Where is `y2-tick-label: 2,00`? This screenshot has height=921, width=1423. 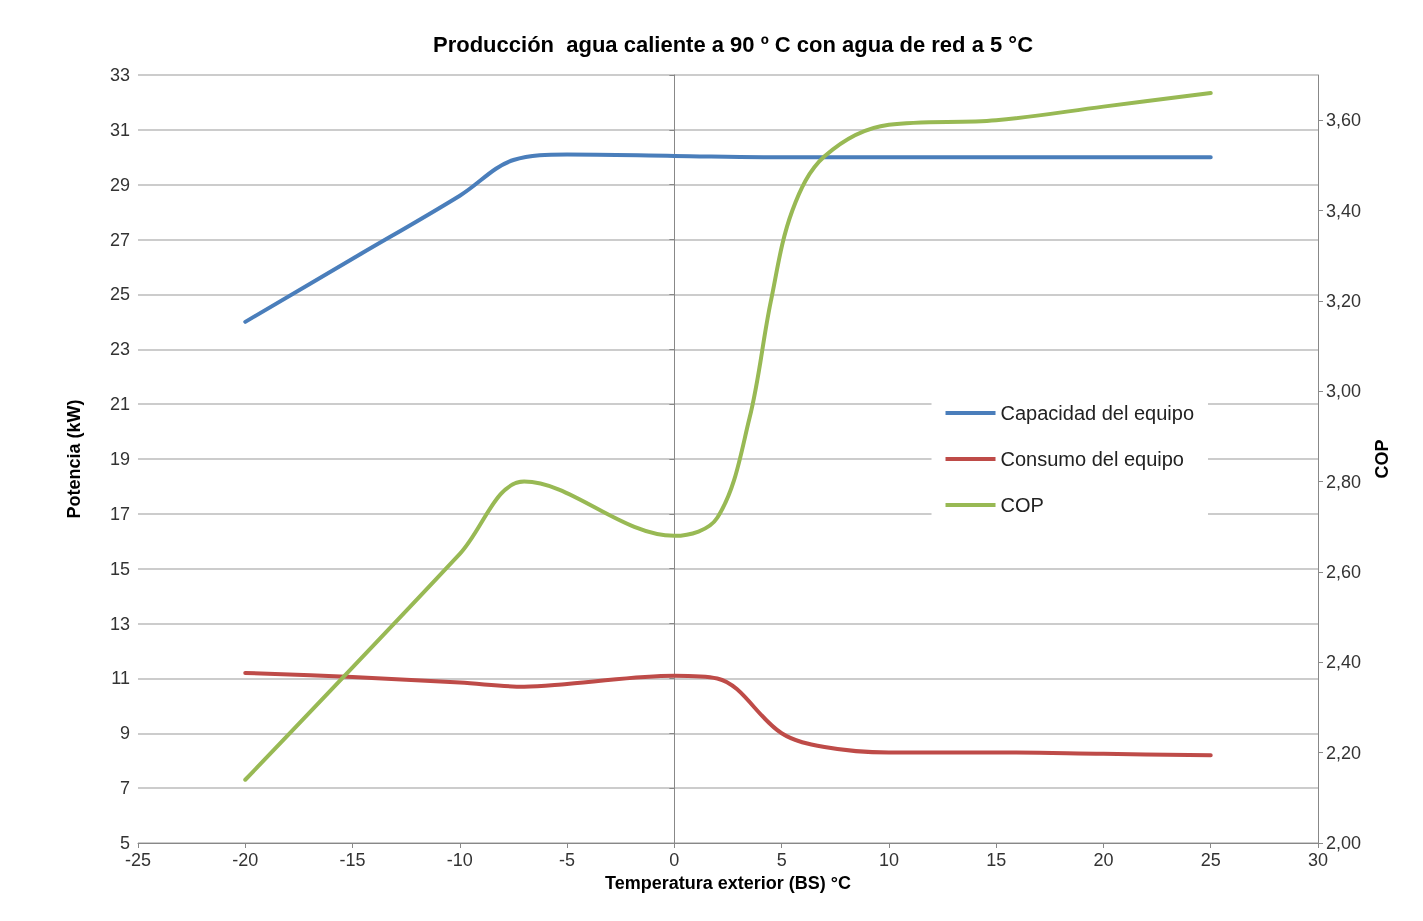 y2-tick-label: 2,00 is located at coordinates (1344, 843).